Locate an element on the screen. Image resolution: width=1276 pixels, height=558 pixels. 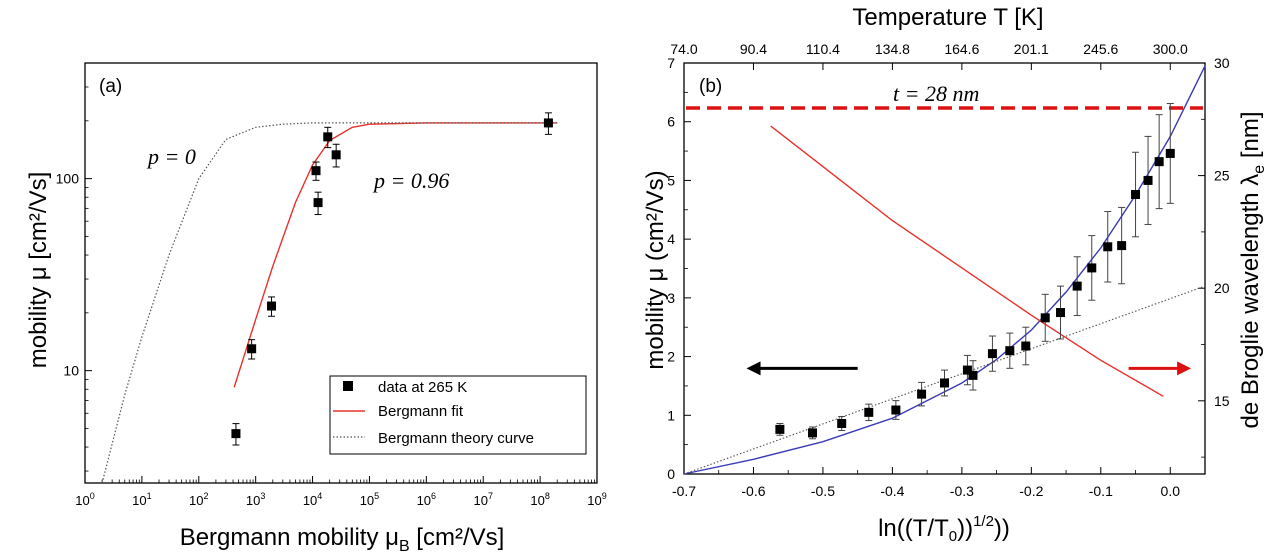
y-tick-label-a: 10 is located at coordinates (71, 371).